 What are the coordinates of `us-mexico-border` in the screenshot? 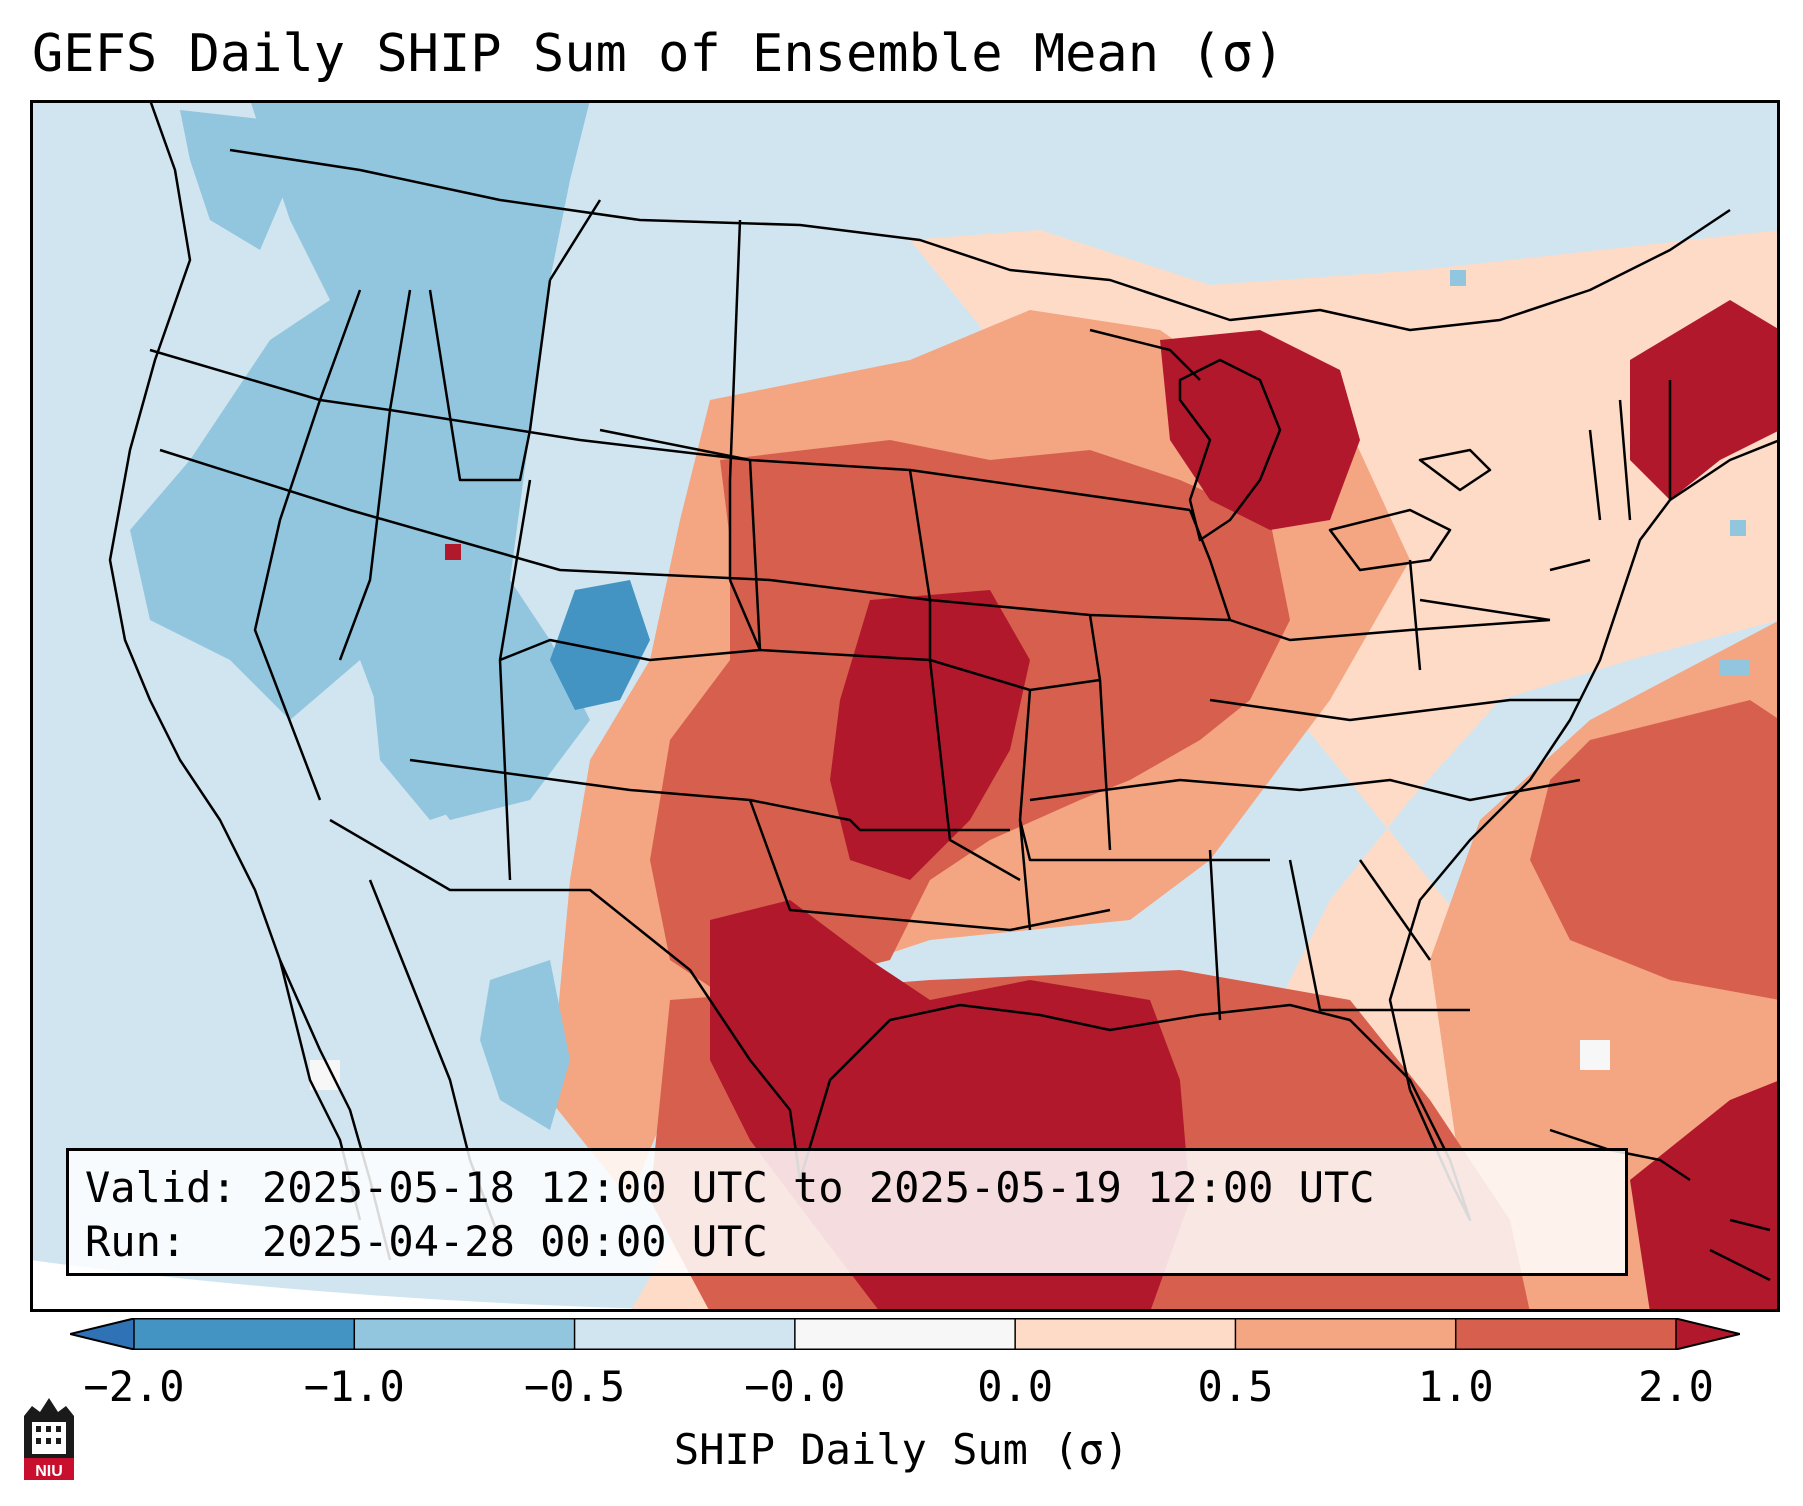 It's located at (565, 999).